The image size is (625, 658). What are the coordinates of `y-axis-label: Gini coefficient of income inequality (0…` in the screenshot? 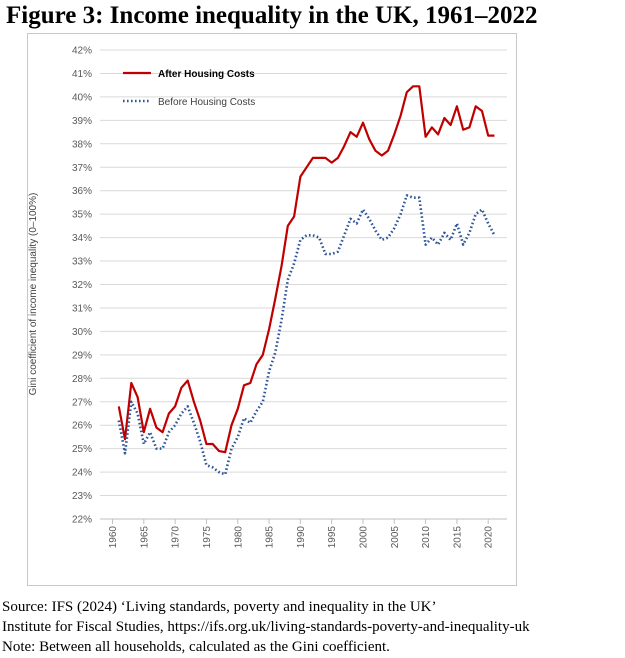 It's located at (33, 294).